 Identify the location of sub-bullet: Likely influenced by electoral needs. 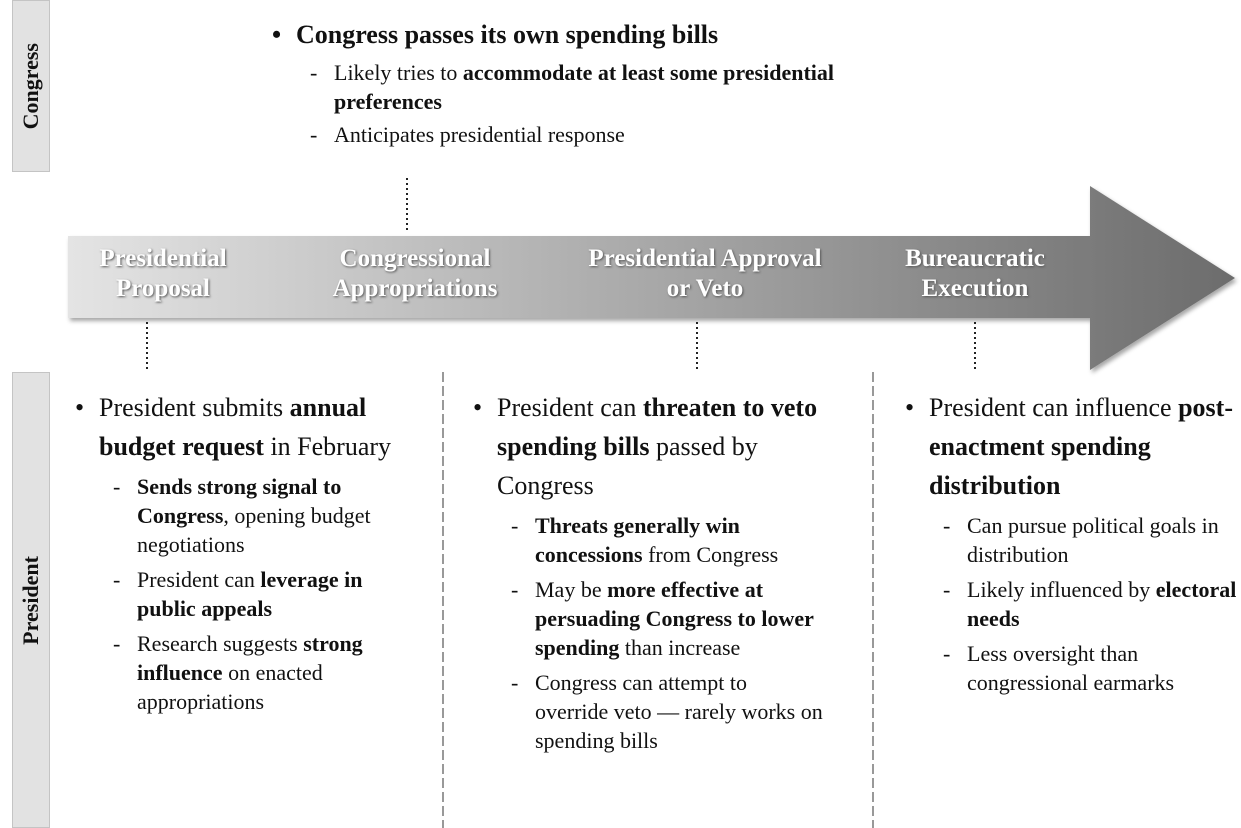
(1089, 604).